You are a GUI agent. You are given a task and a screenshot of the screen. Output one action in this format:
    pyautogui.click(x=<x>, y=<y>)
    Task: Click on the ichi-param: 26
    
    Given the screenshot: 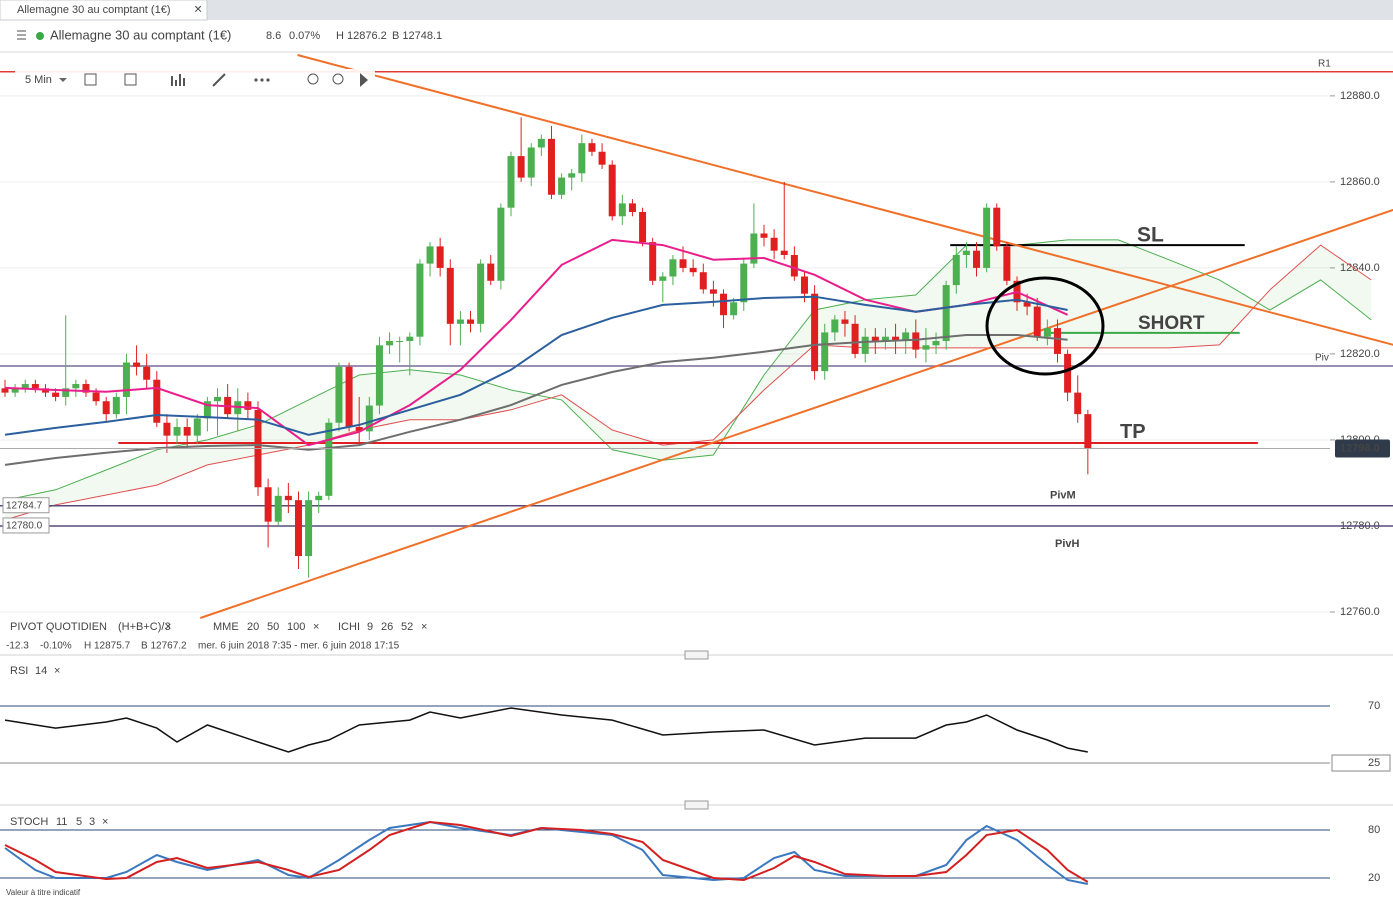 What is the action you would take?
    pyautogui.click(x=387, y=627)
    